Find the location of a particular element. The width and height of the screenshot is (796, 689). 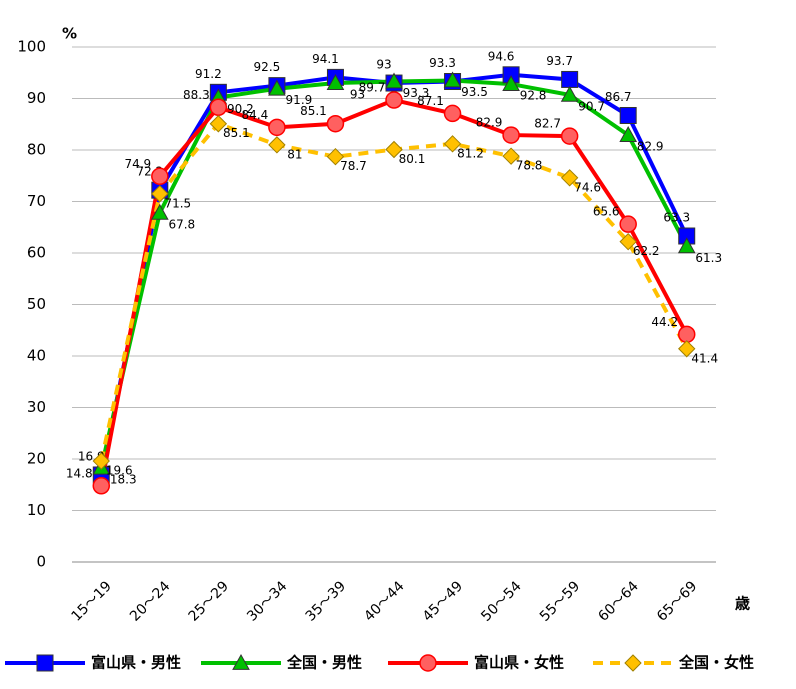

data-label: 91.9 is located at coordinates (299, 100).